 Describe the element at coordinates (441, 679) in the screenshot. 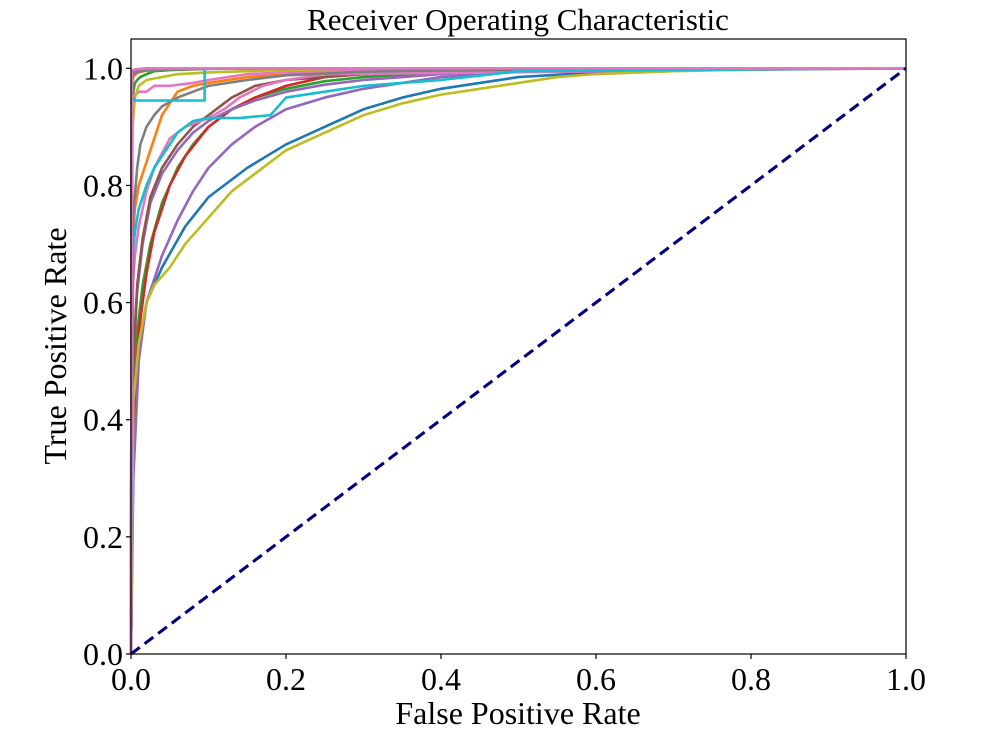

I see `x-tick-label: 0.4` at that location.